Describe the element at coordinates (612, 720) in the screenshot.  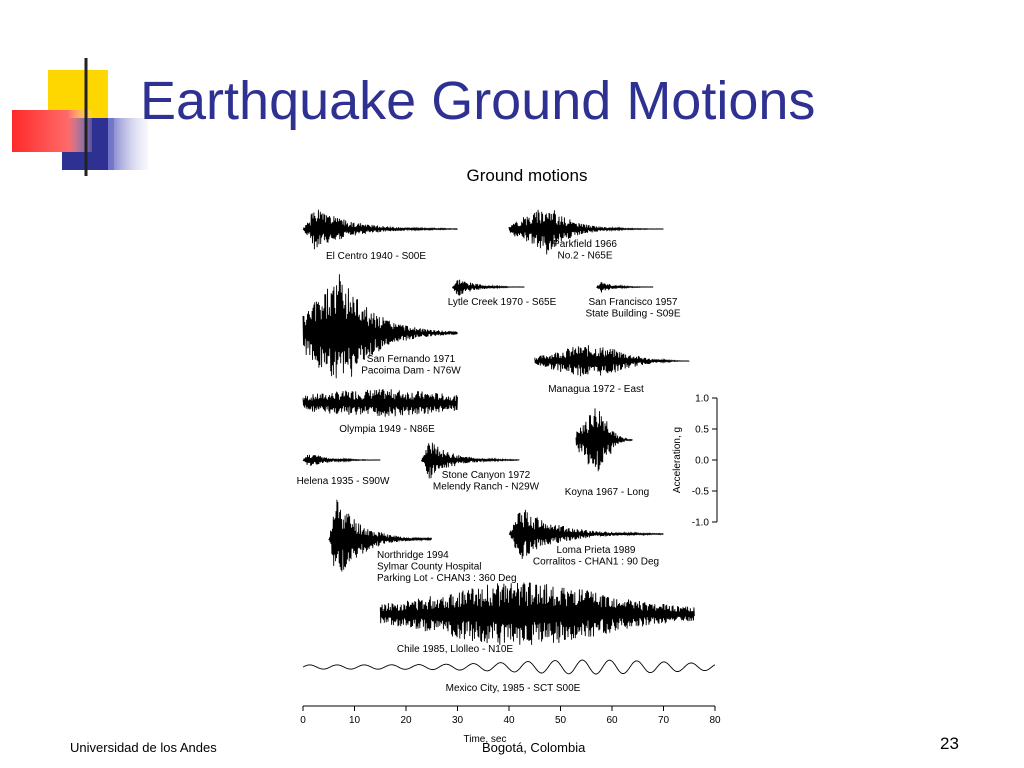
I see `x-tick-label: 60` at that location.